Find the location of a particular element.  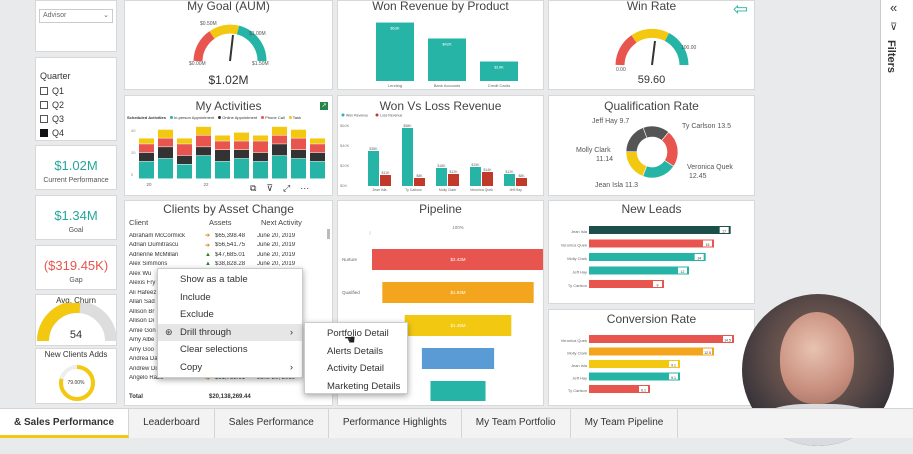

legend-label: Phone Call is located at coordinates (275, 117).